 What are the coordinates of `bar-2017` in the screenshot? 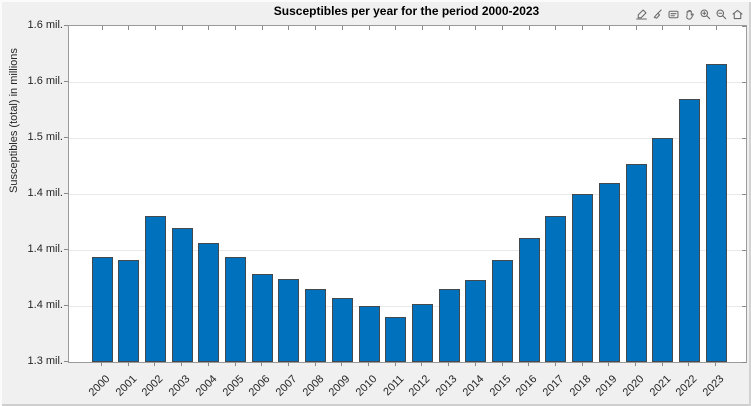 It's located at (556, 289).